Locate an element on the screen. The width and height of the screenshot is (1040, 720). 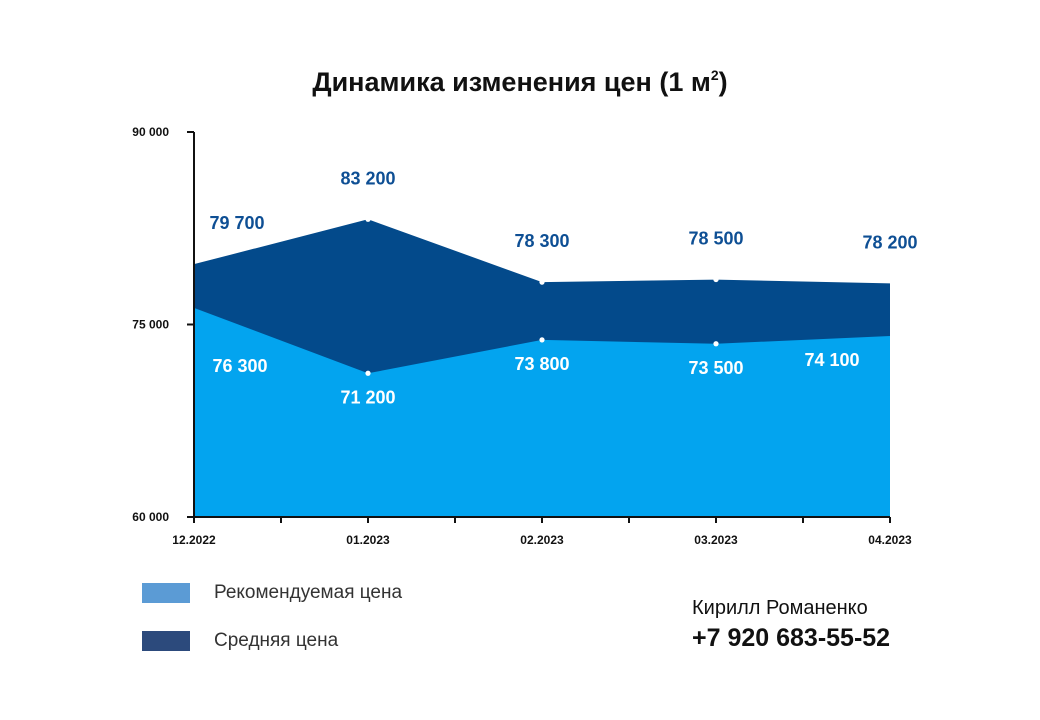
data-label-recommended: 74 100 is located at coordinates (831, 360).